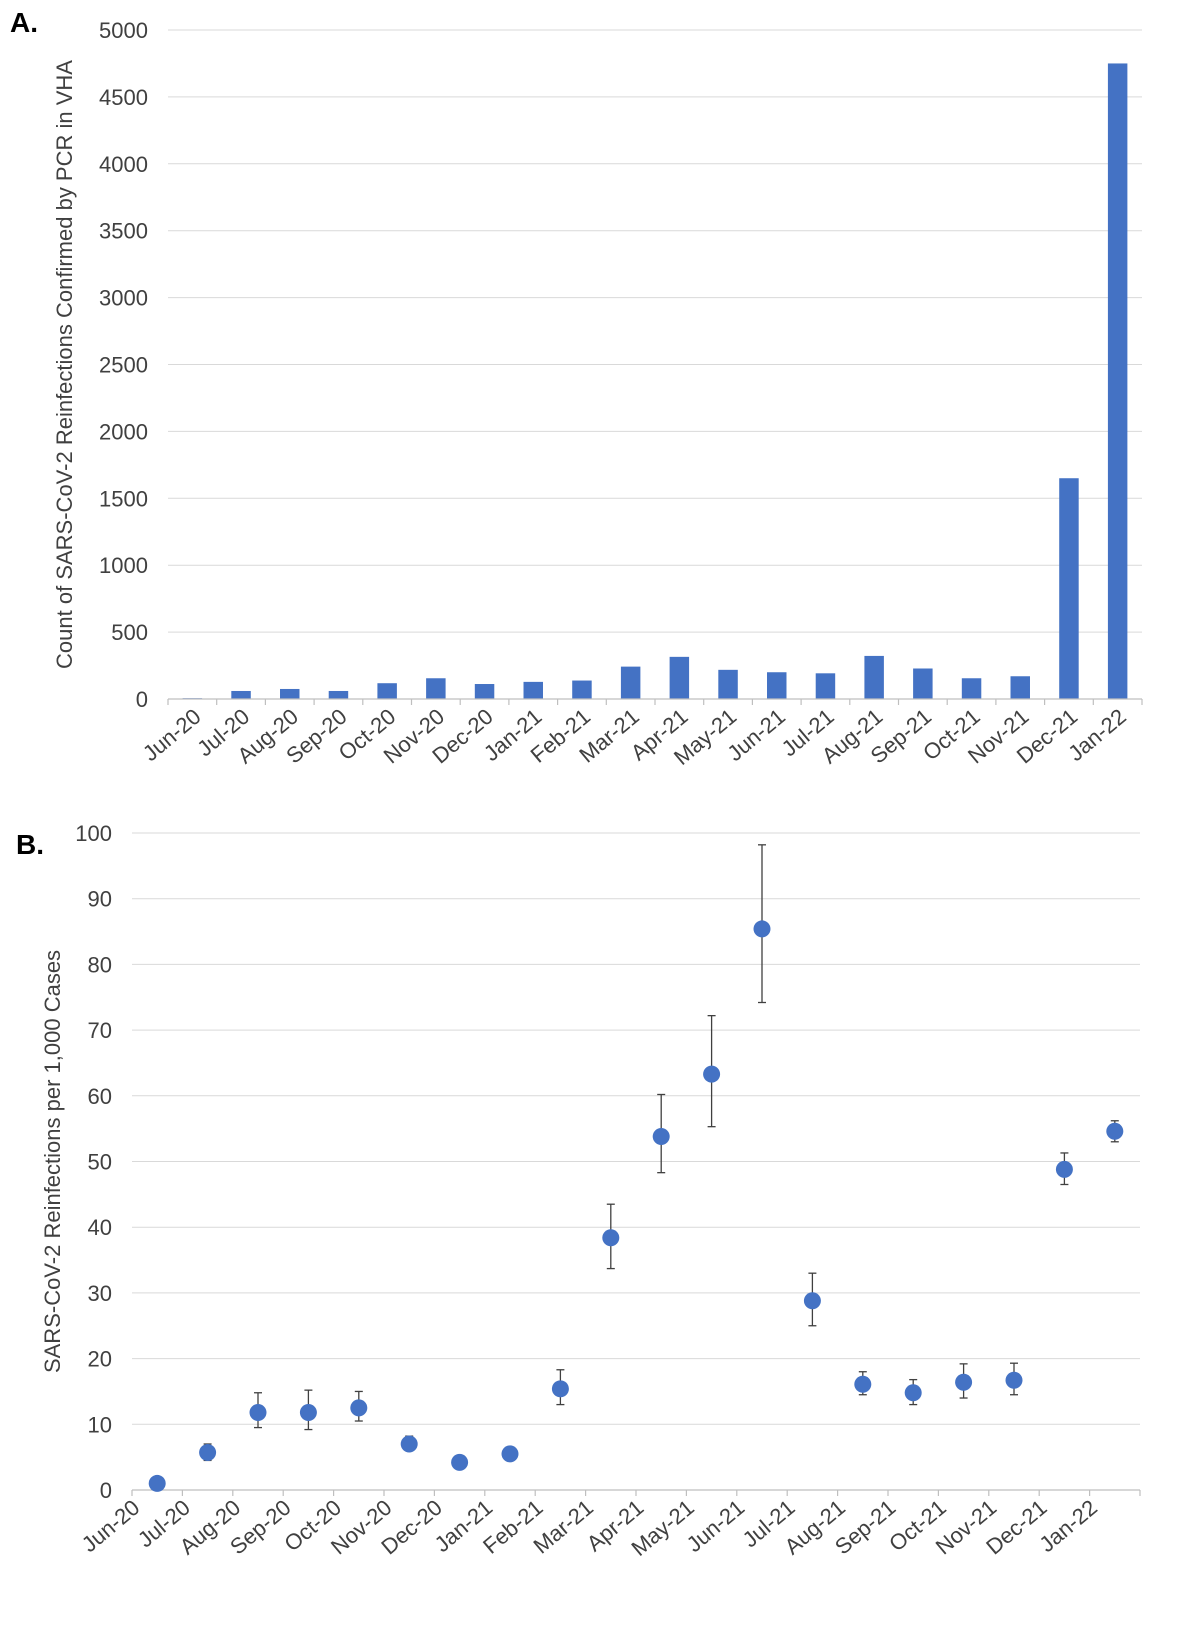 The height and width of the screenshot is (1627, 1186). Describe the element at coordinates (123, 164) in the screenshot. I see `panel-a-y-tick-label: 4000` at that location.